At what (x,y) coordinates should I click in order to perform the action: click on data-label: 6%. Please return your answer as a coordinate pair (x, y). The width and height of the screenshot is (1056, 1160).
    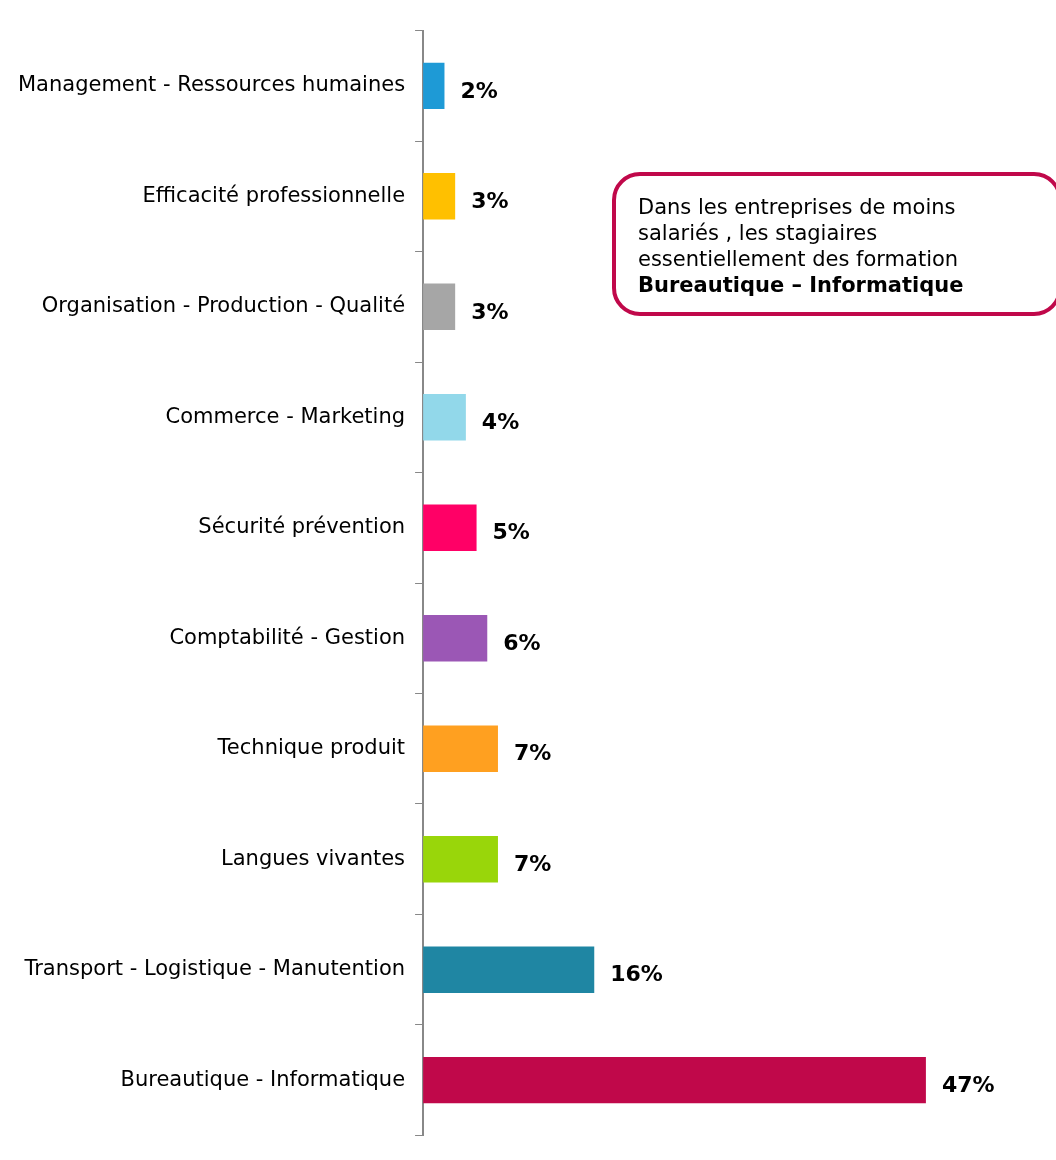
    Looking at the image, I should click on (522, 642).